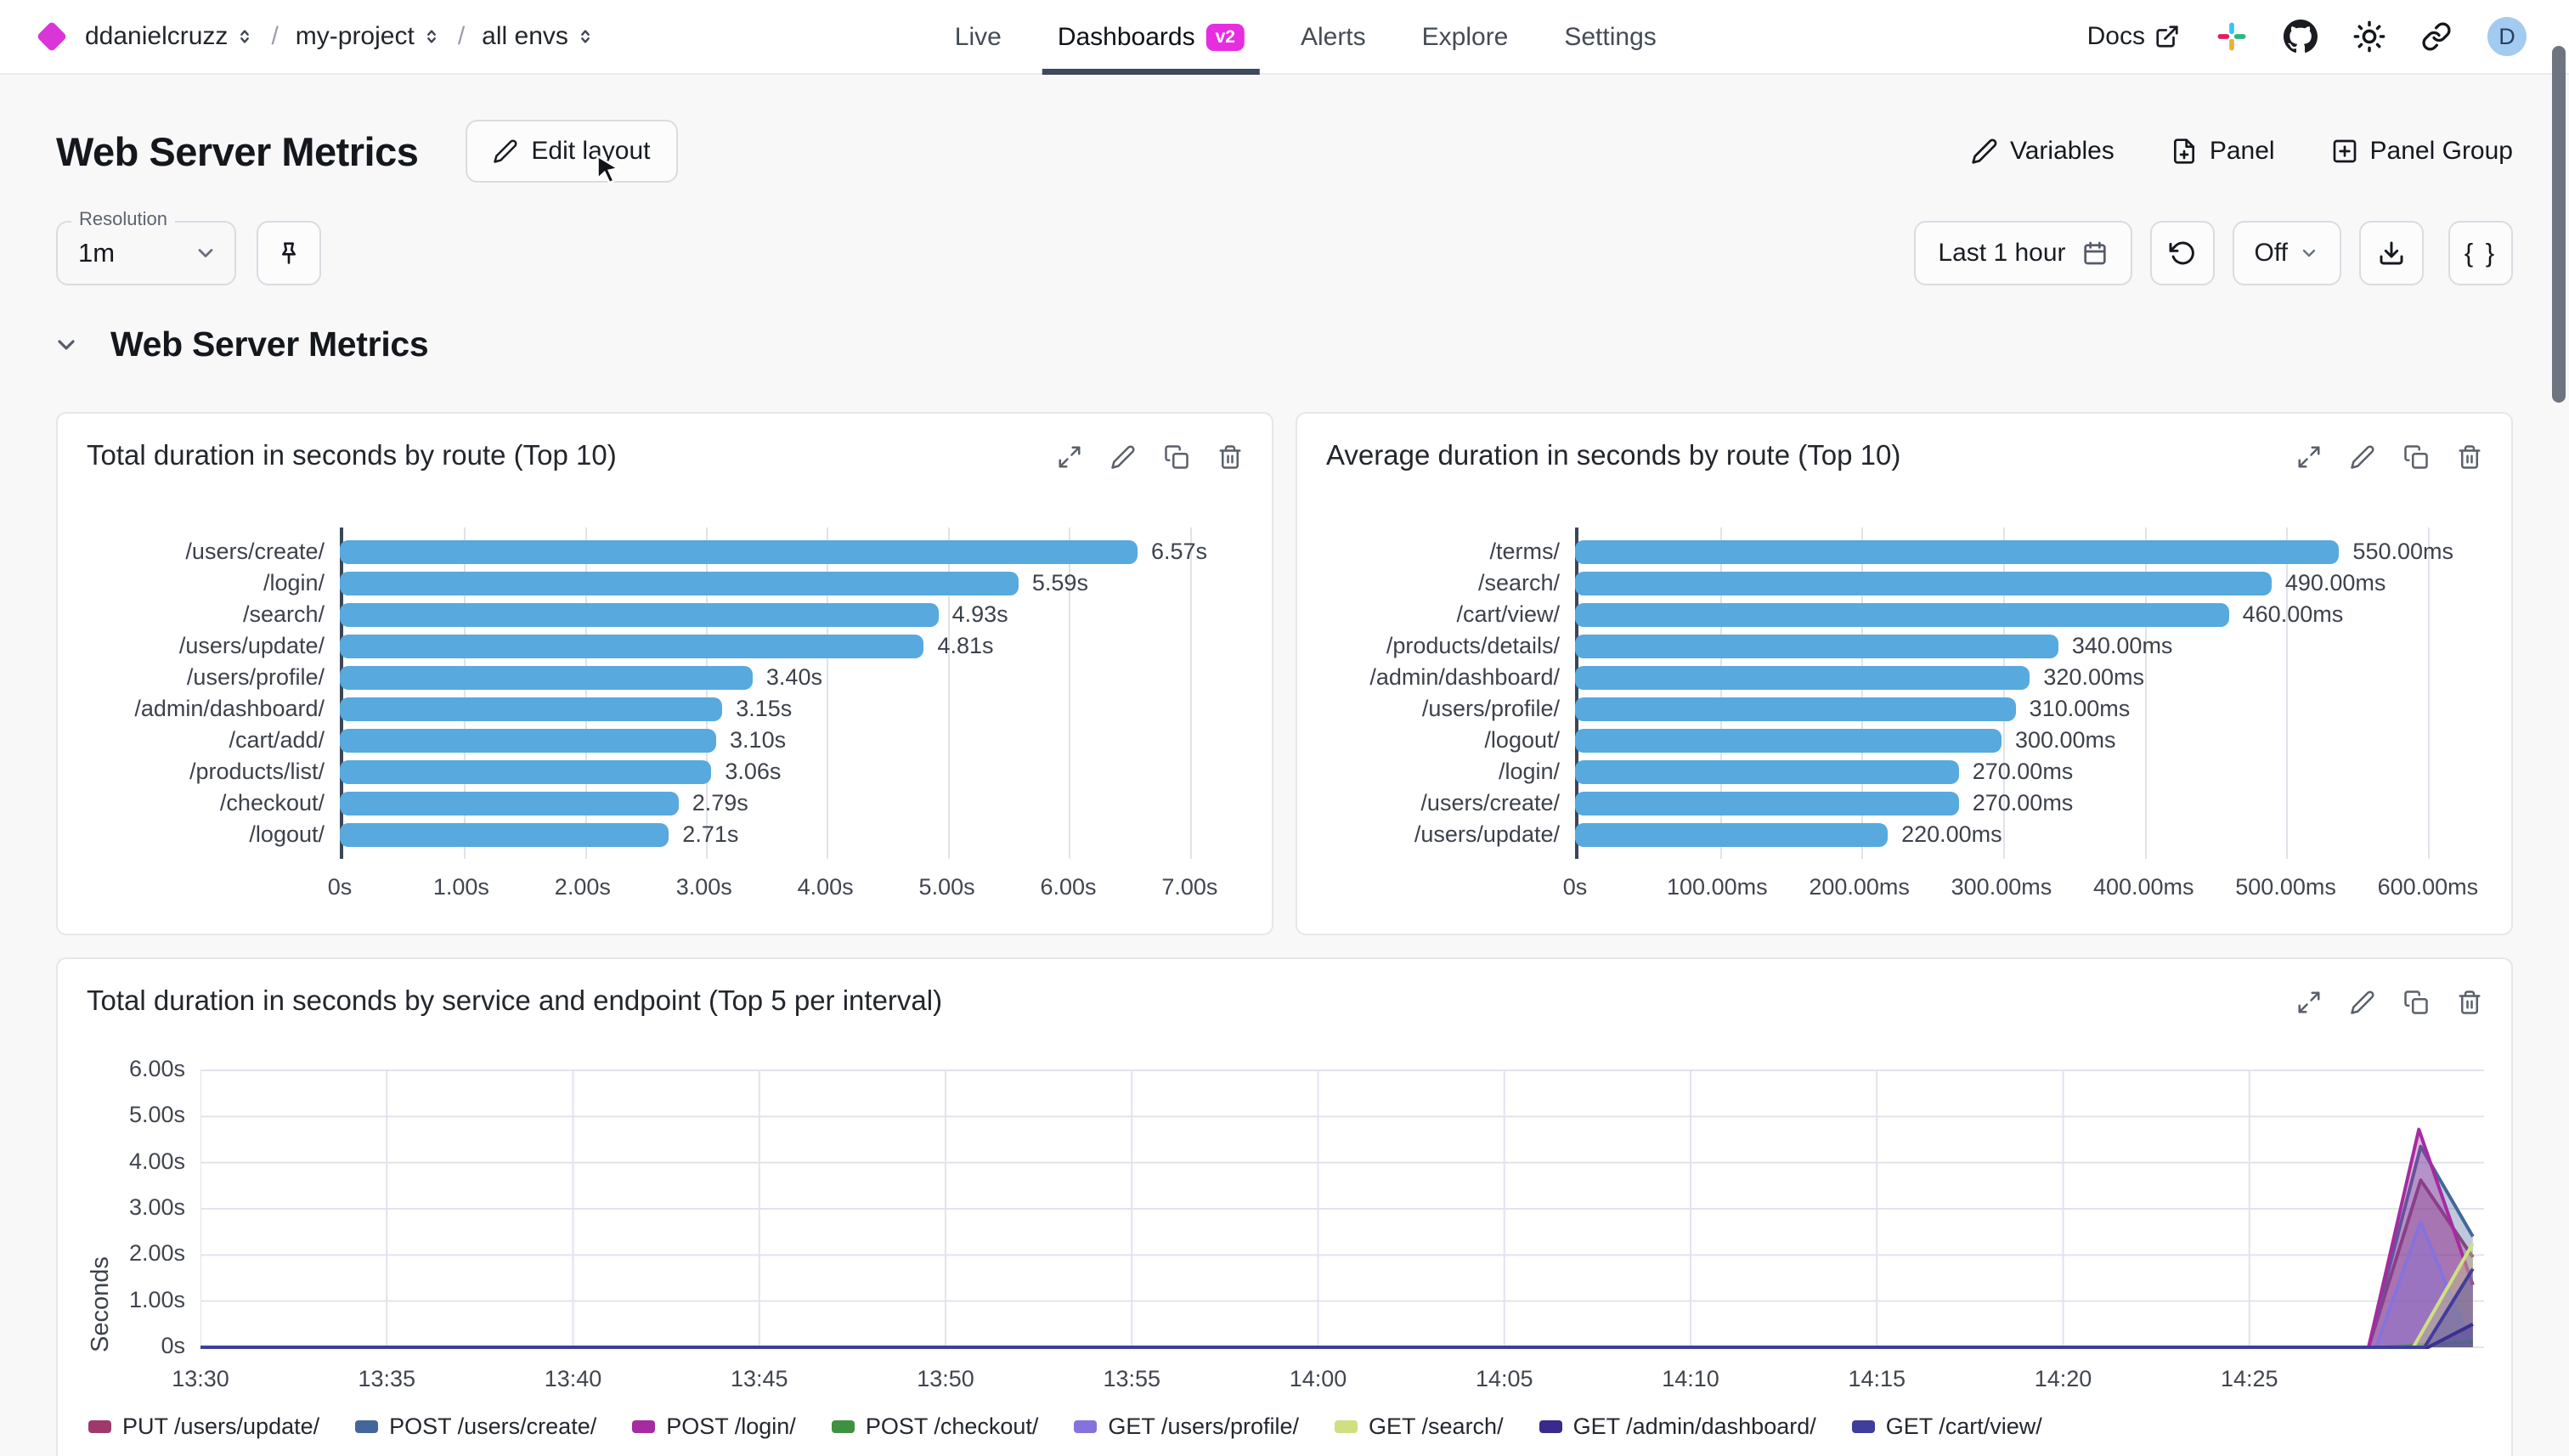 This screenshot has width=2569, height=1456. I want to click on slack-icon, so click(2232, 36).